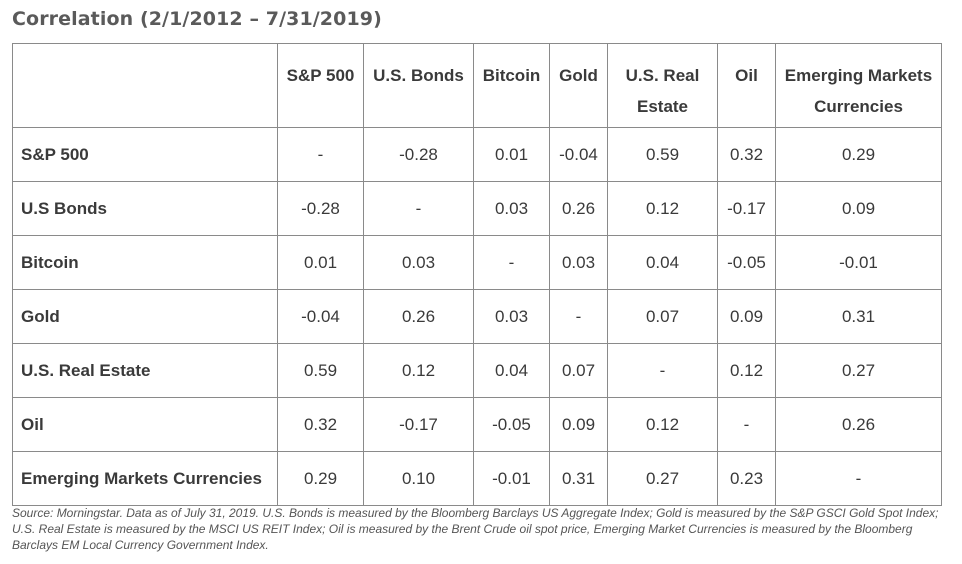  I want to click on table-cell: 0.23, so click(746, 478).